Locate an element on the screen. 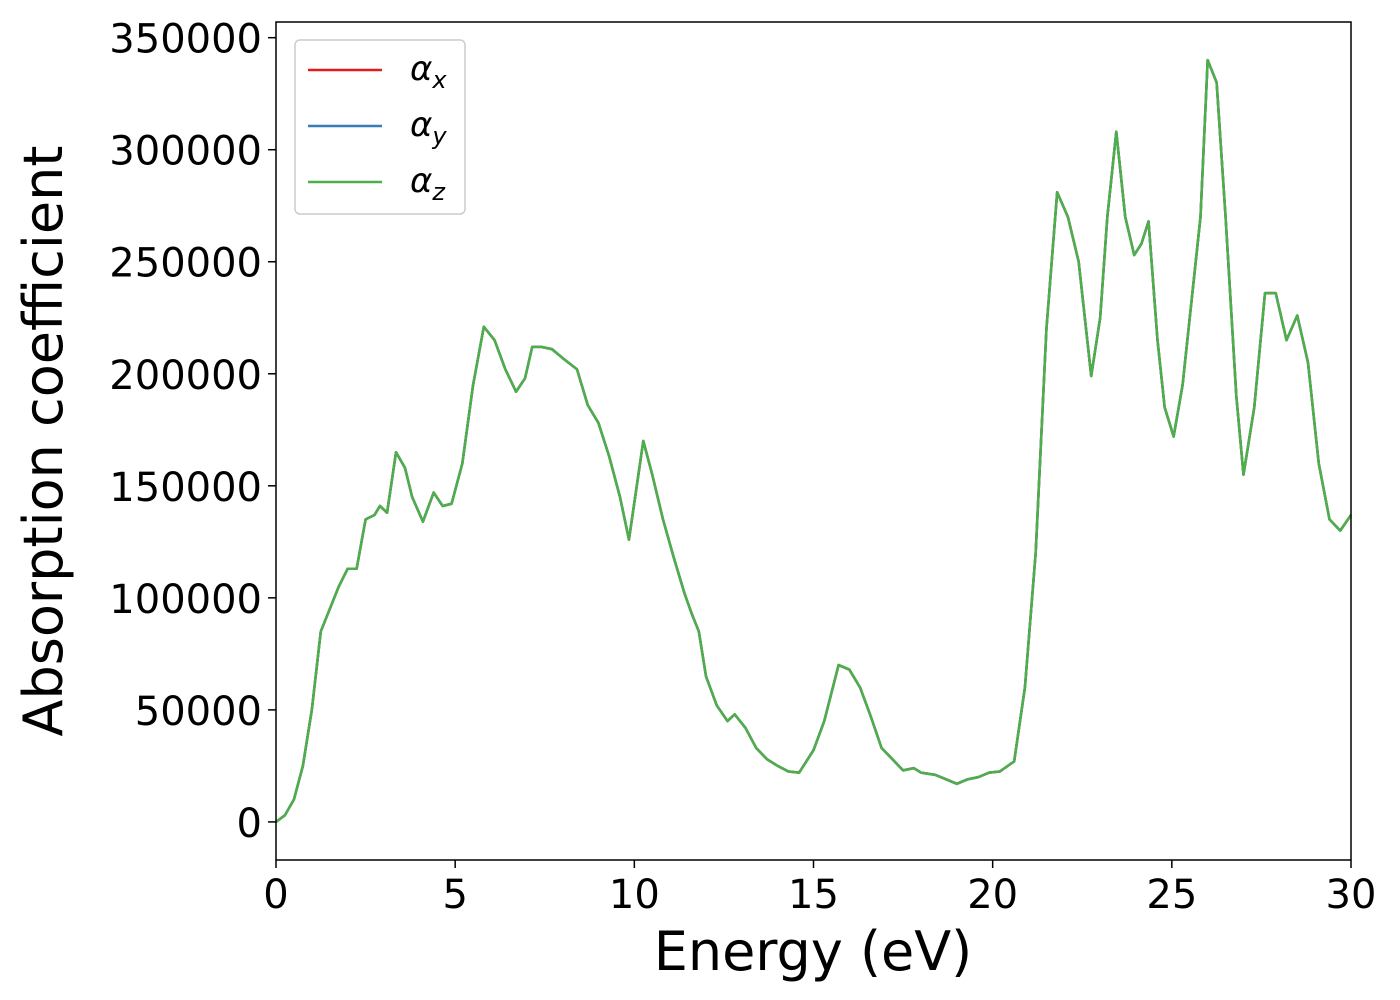 The height and width of the screenshot is (1000, 1400). y-tick-label: 200000 is located at coordinates (185, 376).